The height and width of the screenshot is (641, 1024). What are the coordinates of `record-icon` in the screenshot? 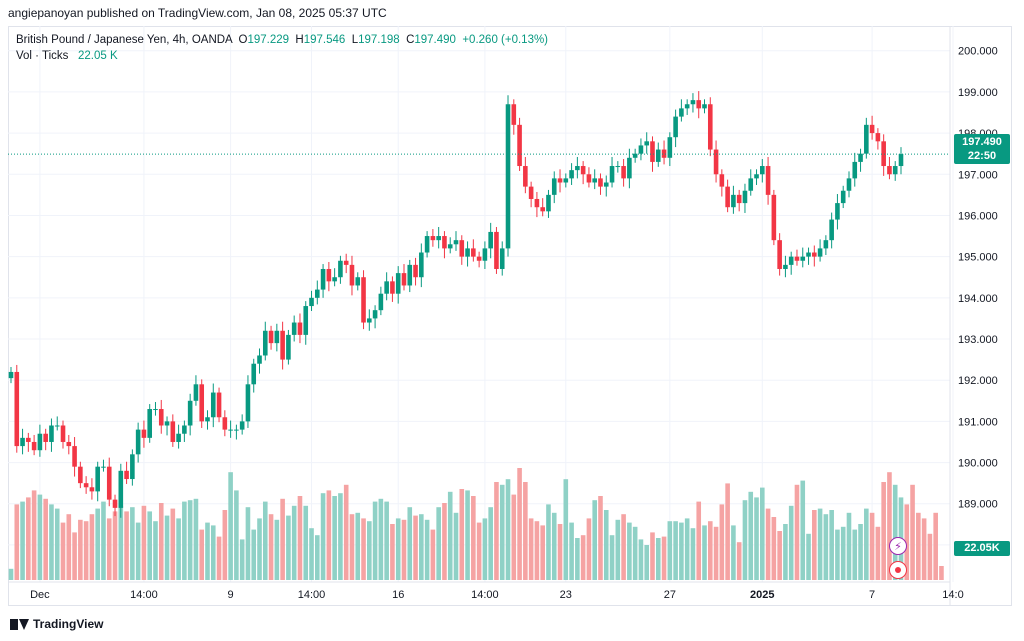 It's located at (898, 570).